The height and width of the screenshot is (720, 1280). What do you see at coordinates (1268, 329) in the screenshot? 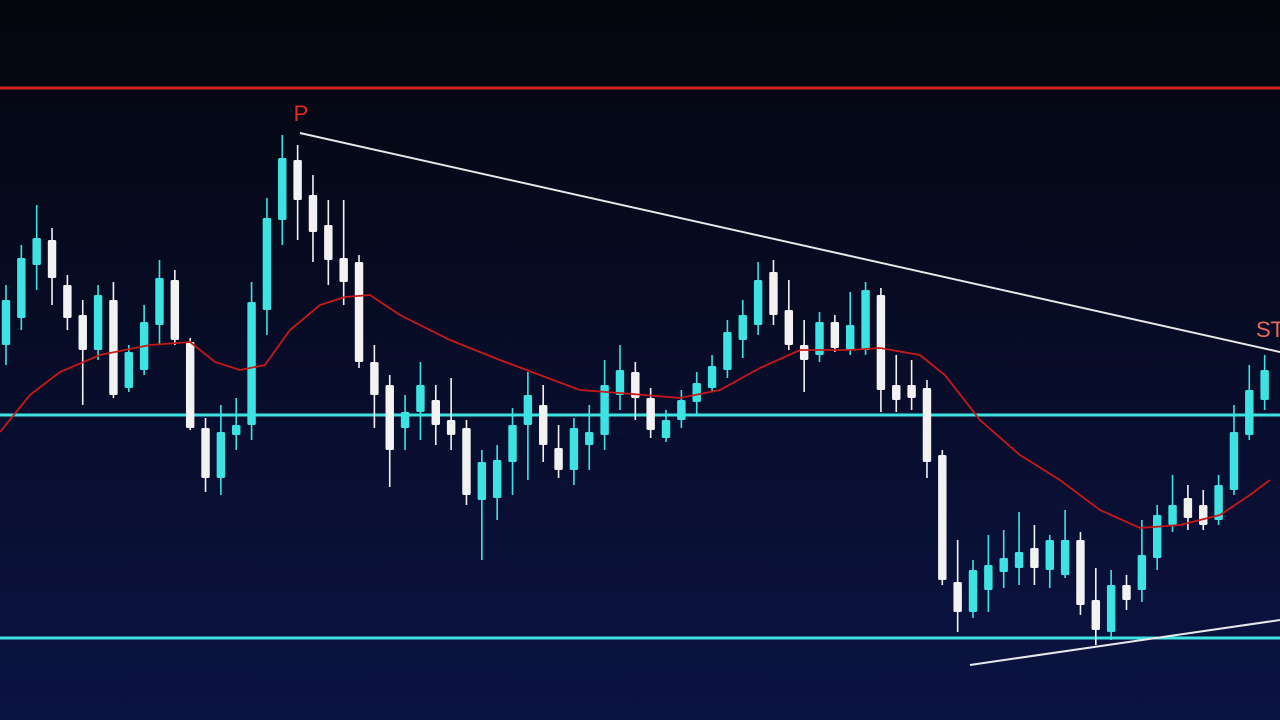
I see `annotation: ST` at bounding box center [1268, 329].